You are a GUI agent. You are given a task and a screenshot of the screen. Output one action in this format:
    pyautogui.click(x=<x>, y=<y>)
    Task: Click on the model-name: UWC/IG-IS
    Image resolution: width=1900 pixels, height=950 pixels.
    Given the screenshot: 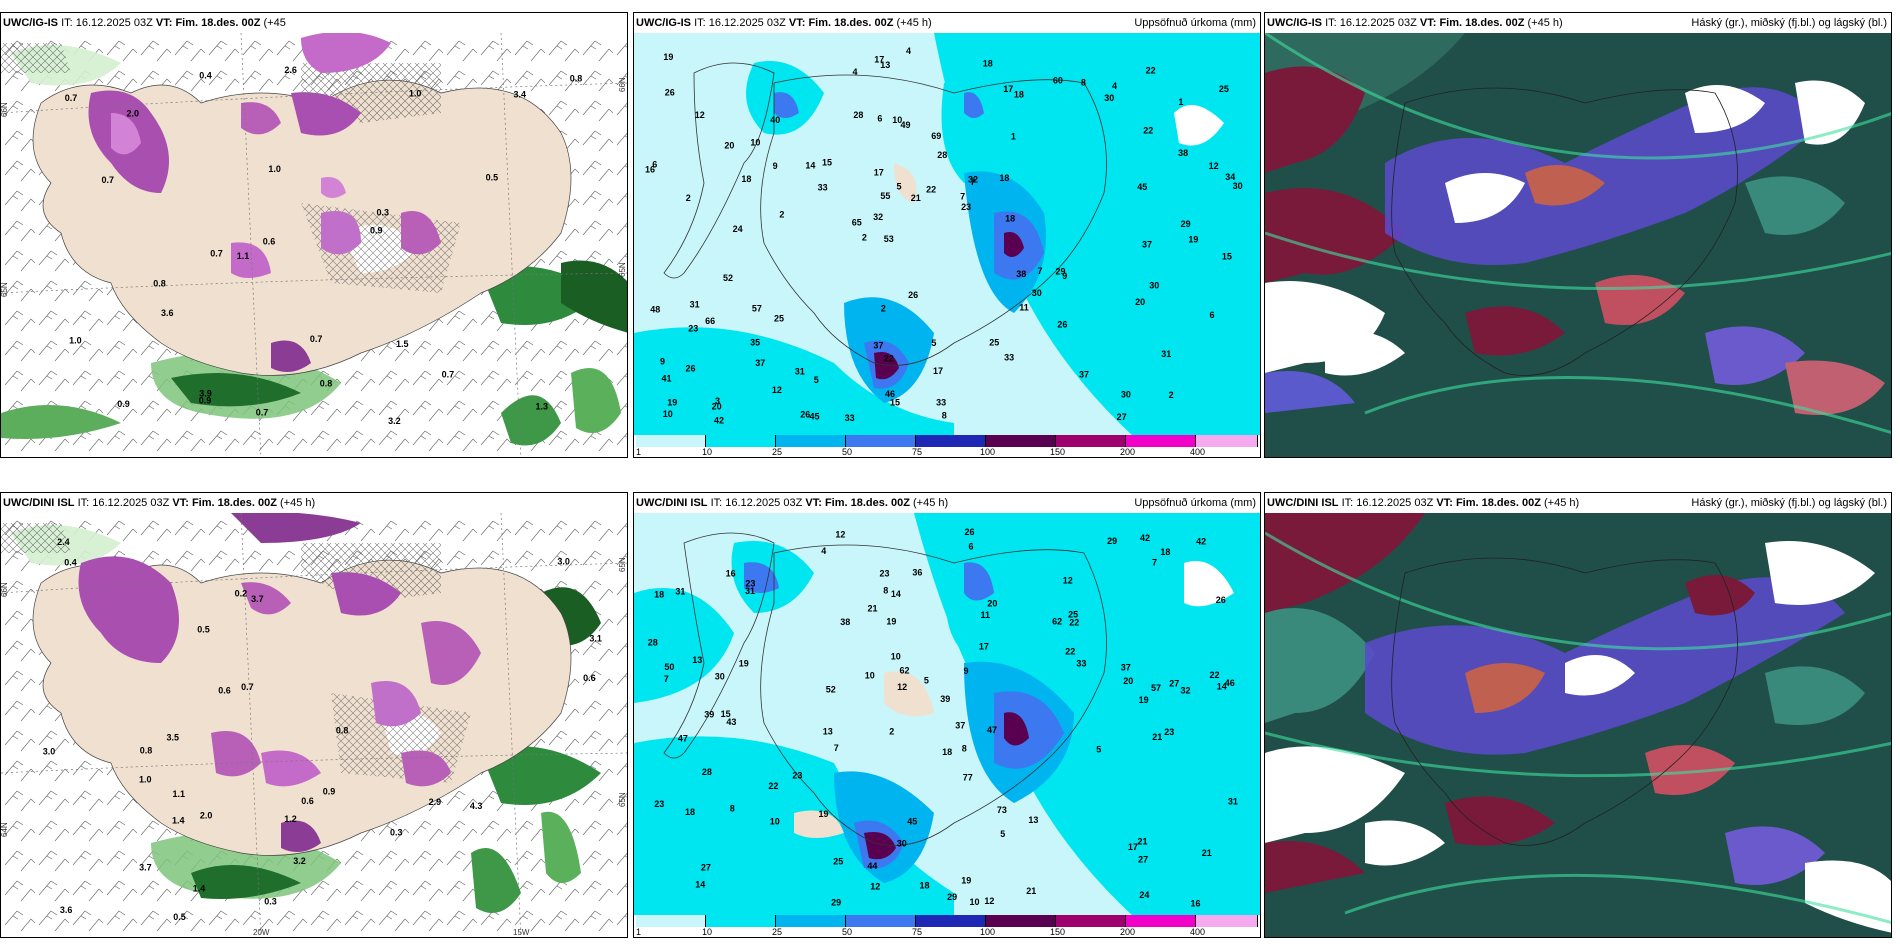 What is the action you would take?
    pyautogui.click(x=30, y=23)
    